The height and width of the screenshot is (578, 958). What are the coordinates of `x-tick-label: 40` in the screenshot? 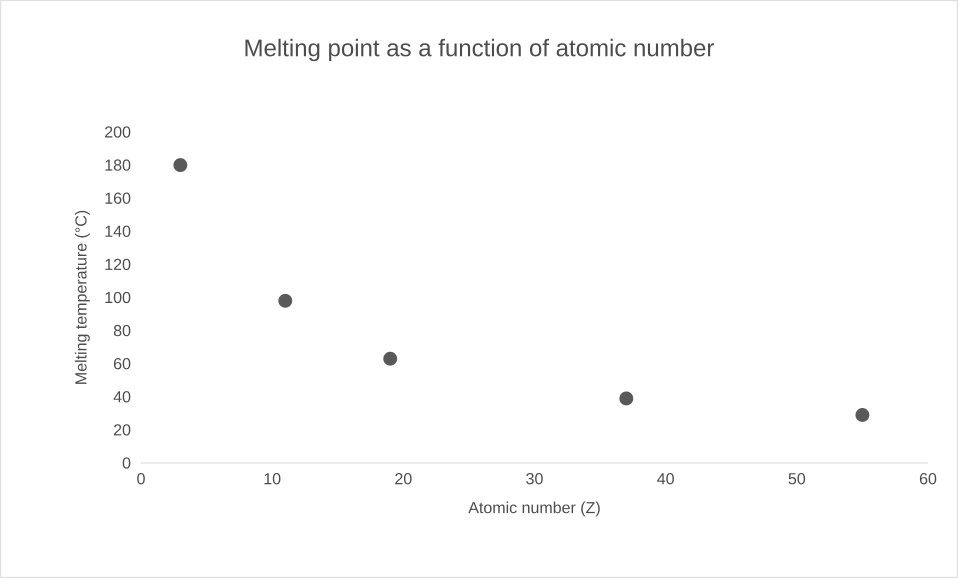 It's located at (665, 478).